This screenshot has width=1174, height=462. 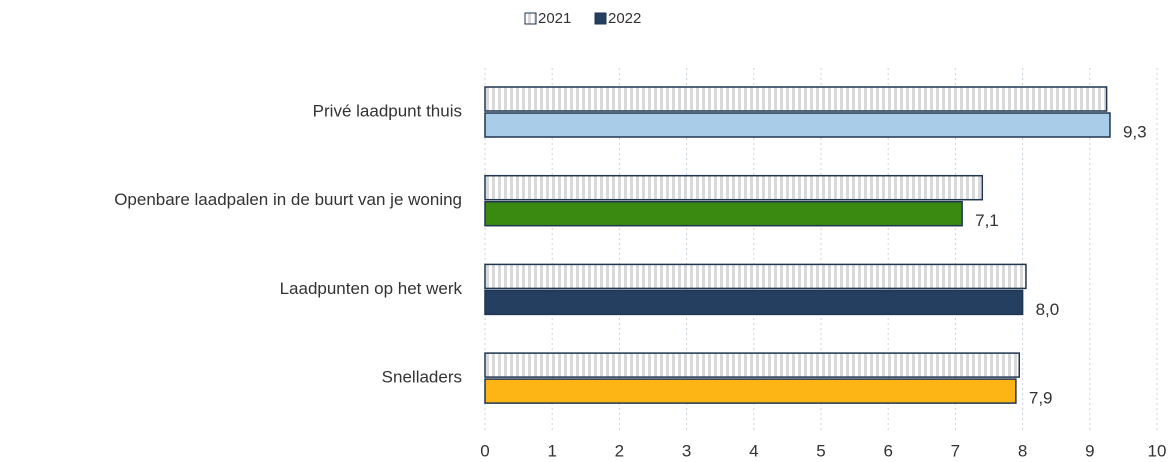 What do you see at coordinates (387, 110) in the screenshot?
I see `category-label: Privé laadpunt thuis` at bounding box center [387, 110].